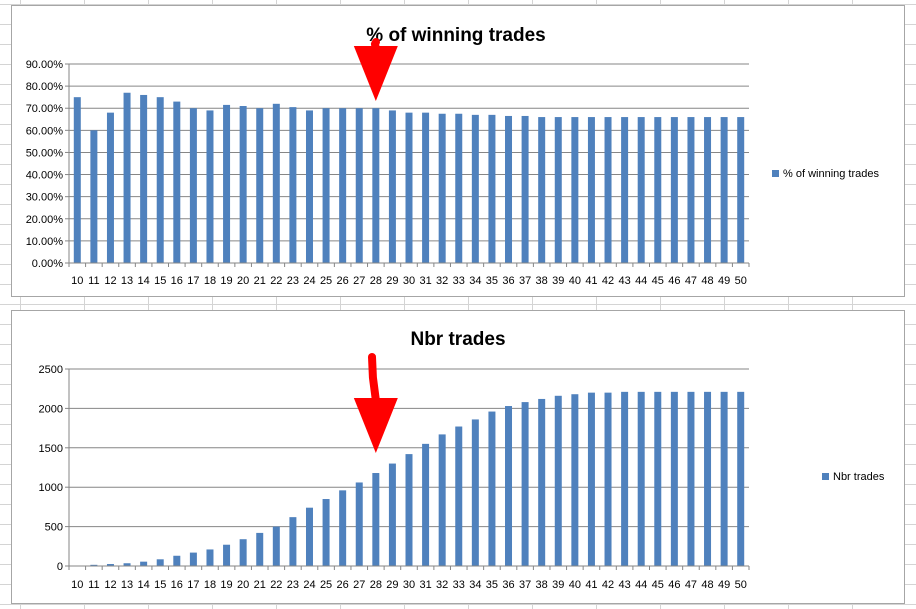 The image size is (916, 609). I want to click on x-tick-label: 11, so click(93, 585).